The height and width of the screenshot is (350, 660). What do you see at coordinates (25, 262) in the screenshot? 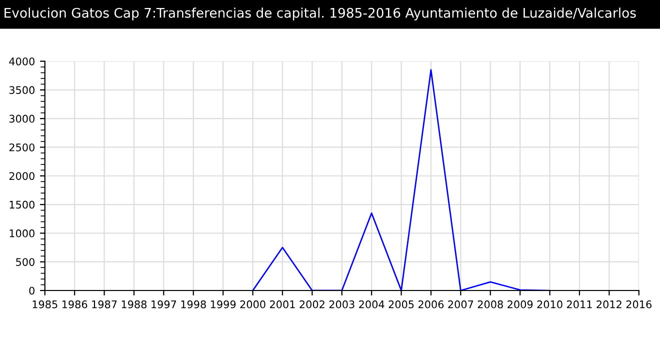
I see `y-tick-label: 500` at bounding box center [25, 262].